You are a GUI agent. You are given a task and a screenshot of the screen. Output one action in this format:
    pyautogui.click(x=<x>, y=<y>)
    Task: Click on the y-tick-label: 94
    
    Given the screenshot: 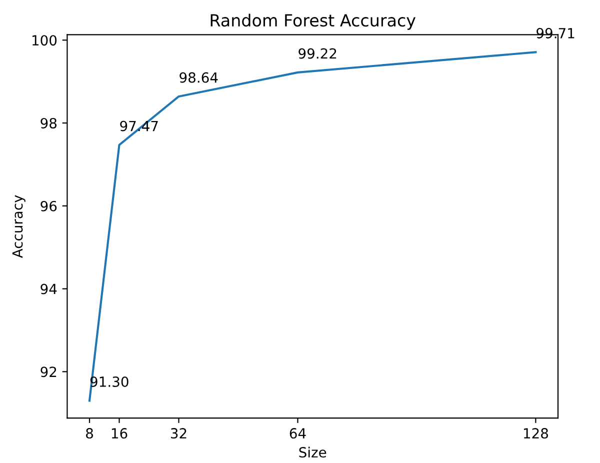 What is the action you would take?
    pyautogui.click(x=48, y=289)
    